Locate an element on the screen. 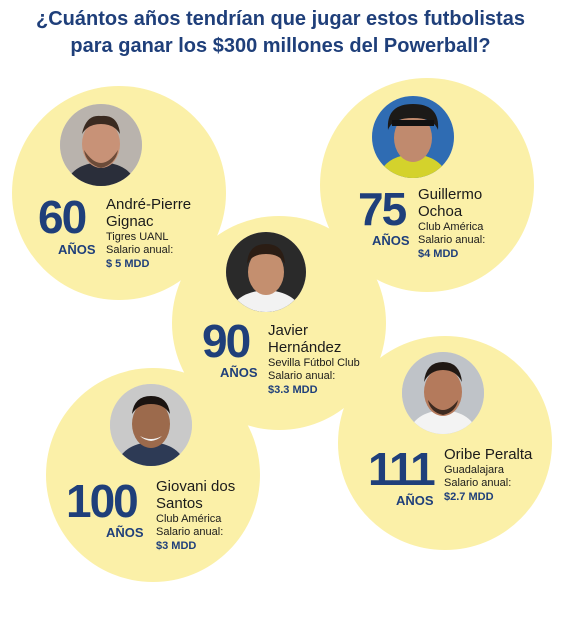  player-name-gignac-2: Gignac is located at coordinates (130, 221).